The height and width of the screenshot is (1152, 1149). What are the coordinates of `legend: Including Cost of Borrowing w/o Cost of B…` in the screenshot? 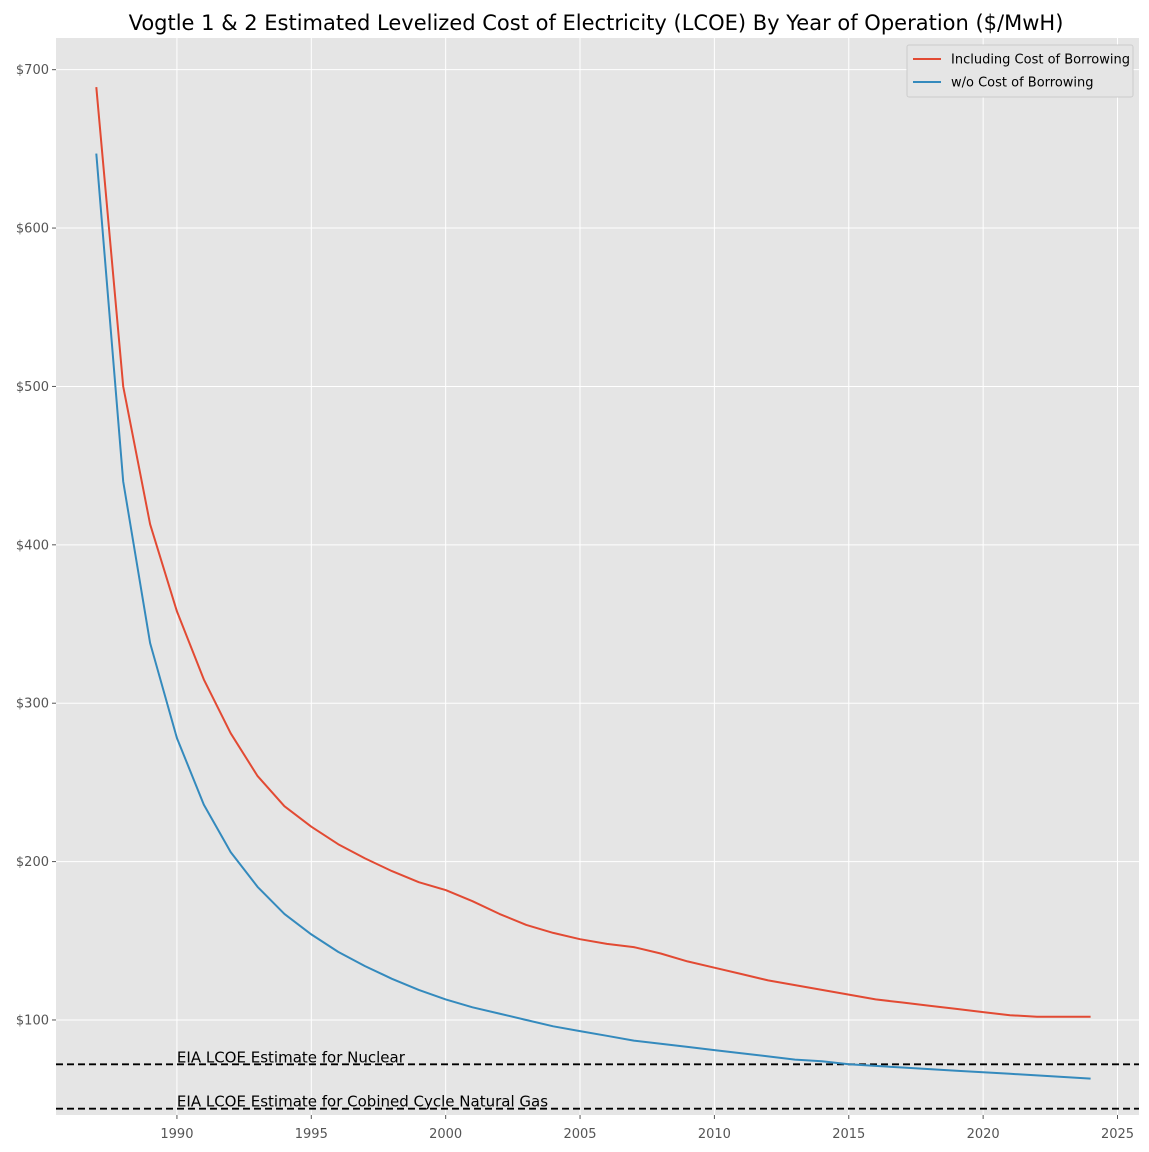 It's located at (1020, 71).